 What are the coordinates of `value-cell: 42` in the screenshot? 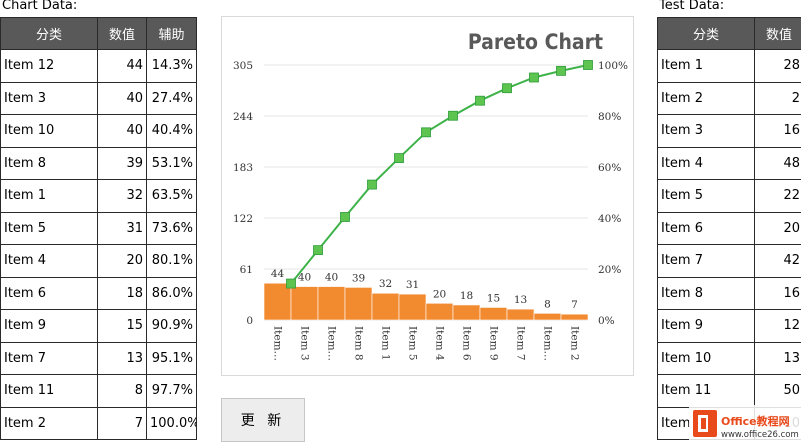 It's located at (778, 261).